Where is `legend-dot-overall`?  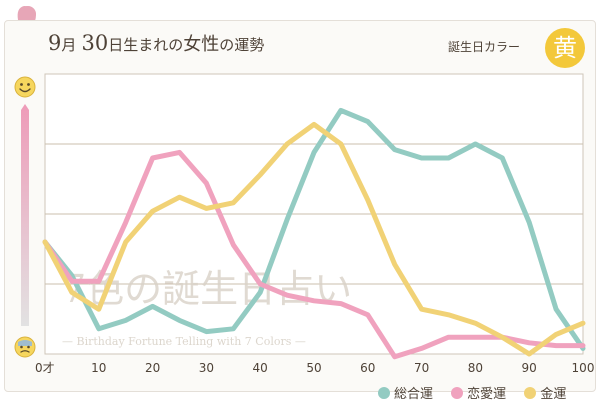
legend-dot-overall is located at coordinates (384, 393).